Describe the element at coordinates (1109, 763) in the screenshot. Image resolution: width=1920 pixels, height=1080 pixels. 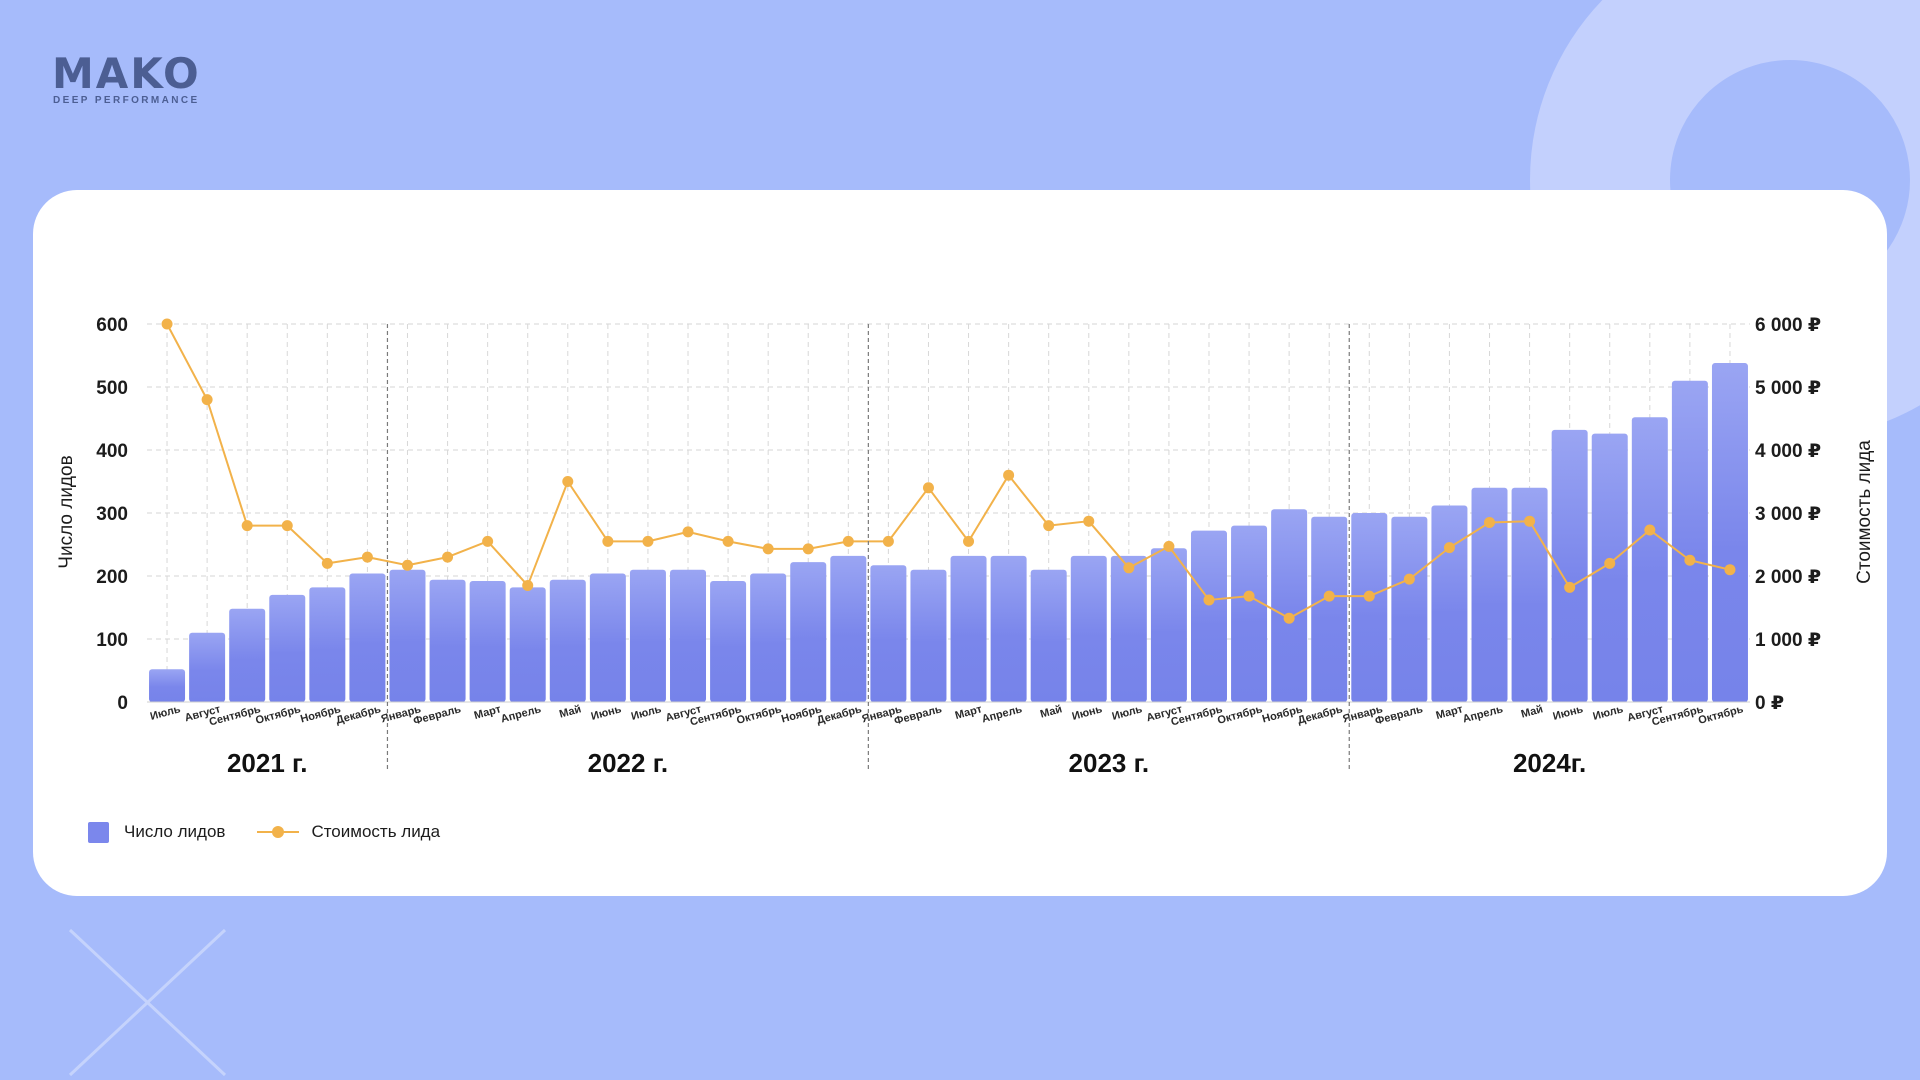
I see `year-label: 2023 г.` at that location.